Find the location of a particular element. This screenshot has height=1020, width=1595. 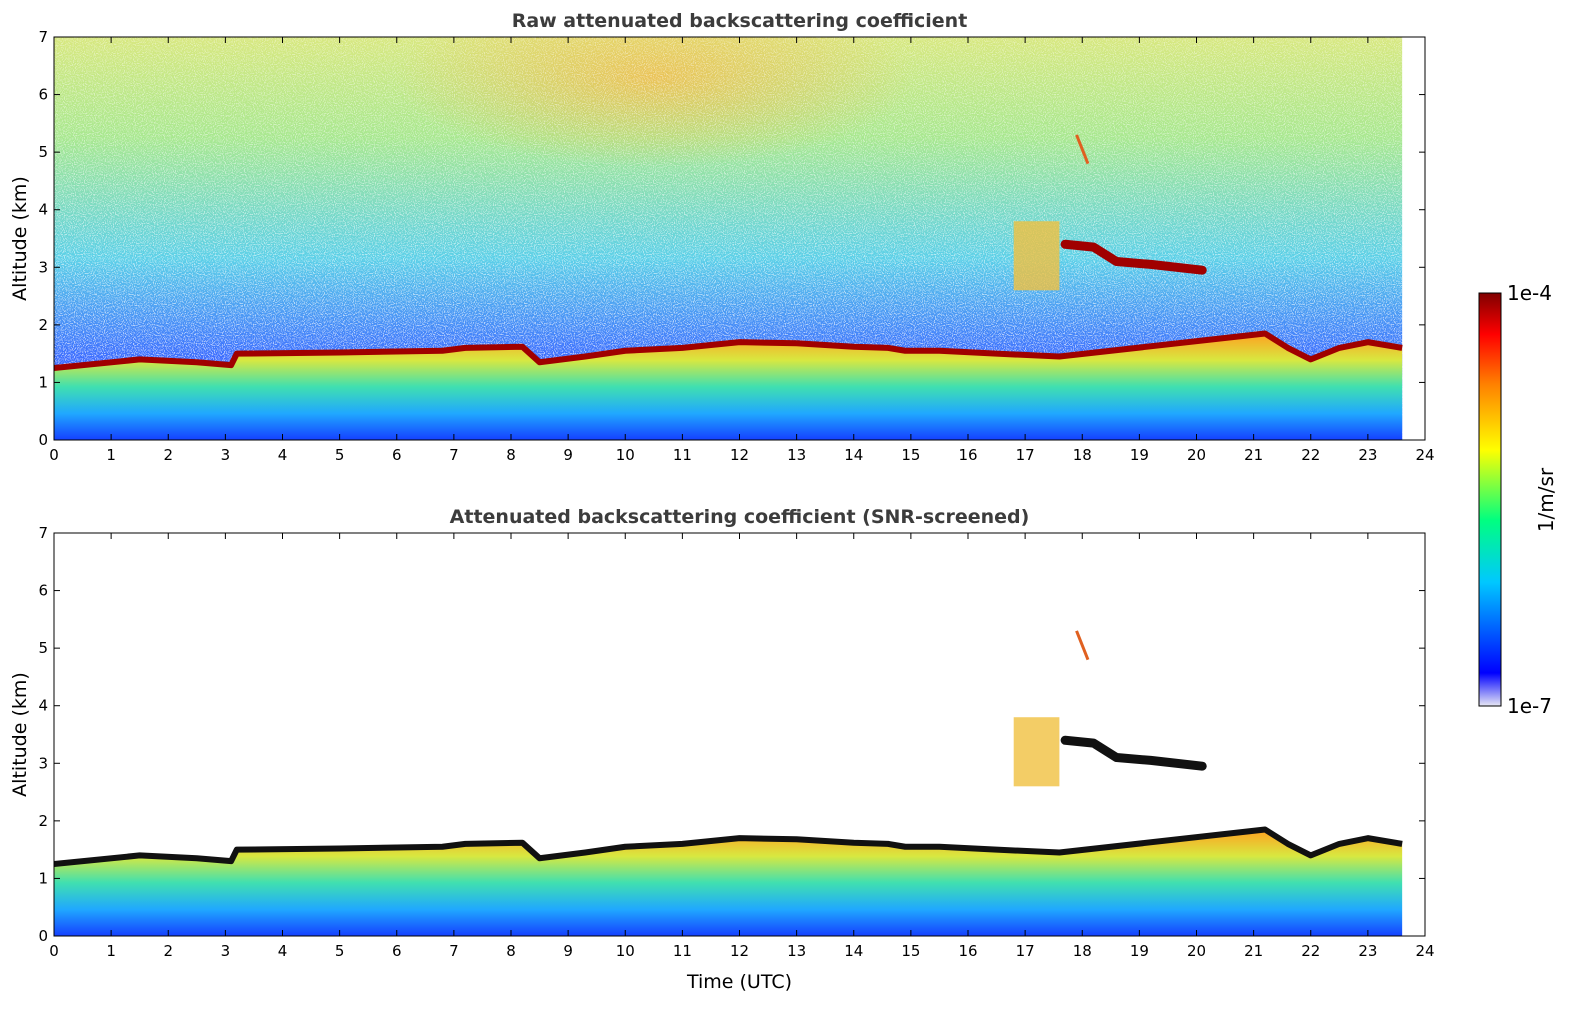

raw-y-axis-label: Altitude (km) is located at coordinates (20, 238).